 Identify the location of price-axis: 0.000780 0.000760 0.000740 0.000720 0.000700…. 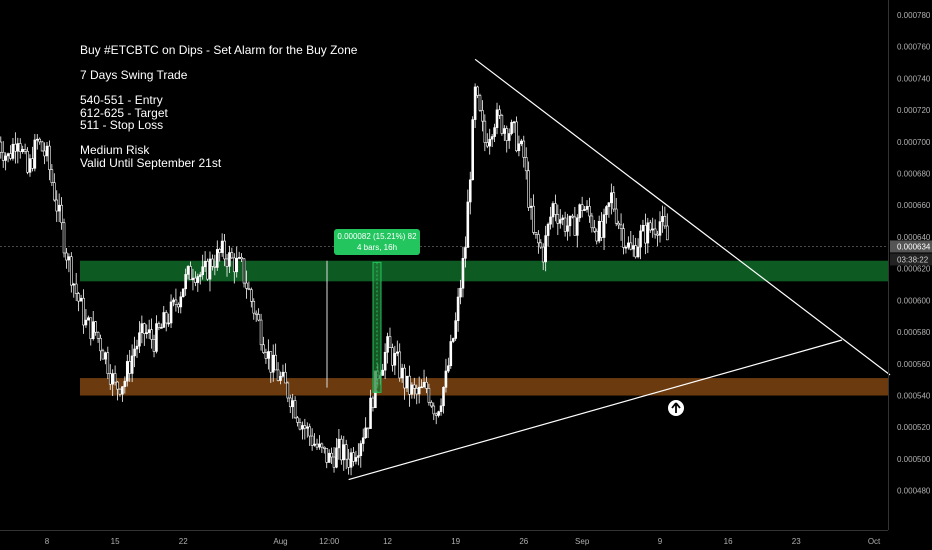
(910, 265).